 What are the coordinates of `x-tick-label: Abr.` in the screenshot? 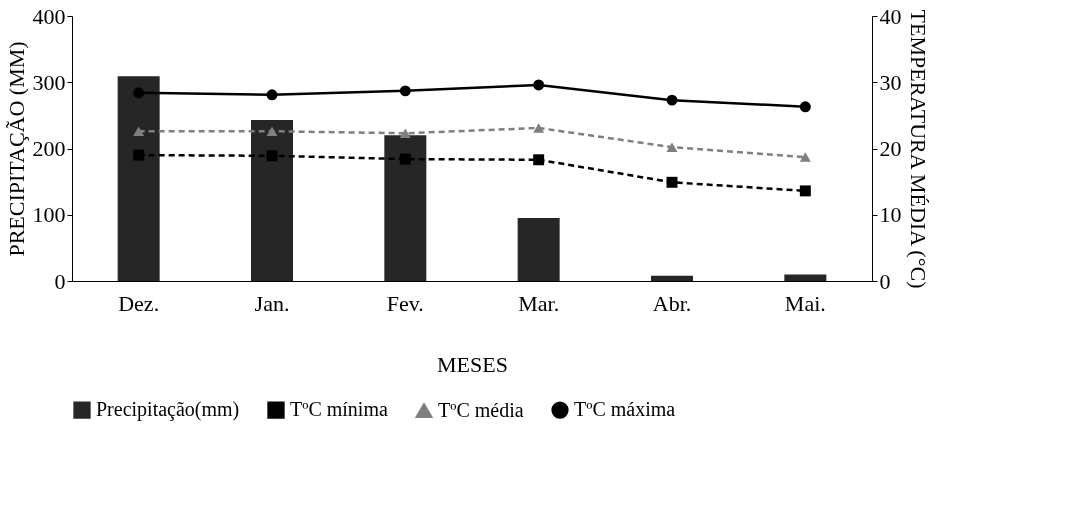 It's located at (672, 303).